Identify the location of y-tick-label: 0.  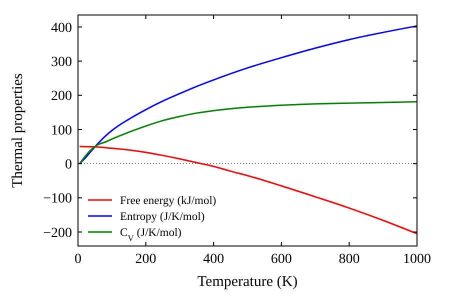
(68, 165).